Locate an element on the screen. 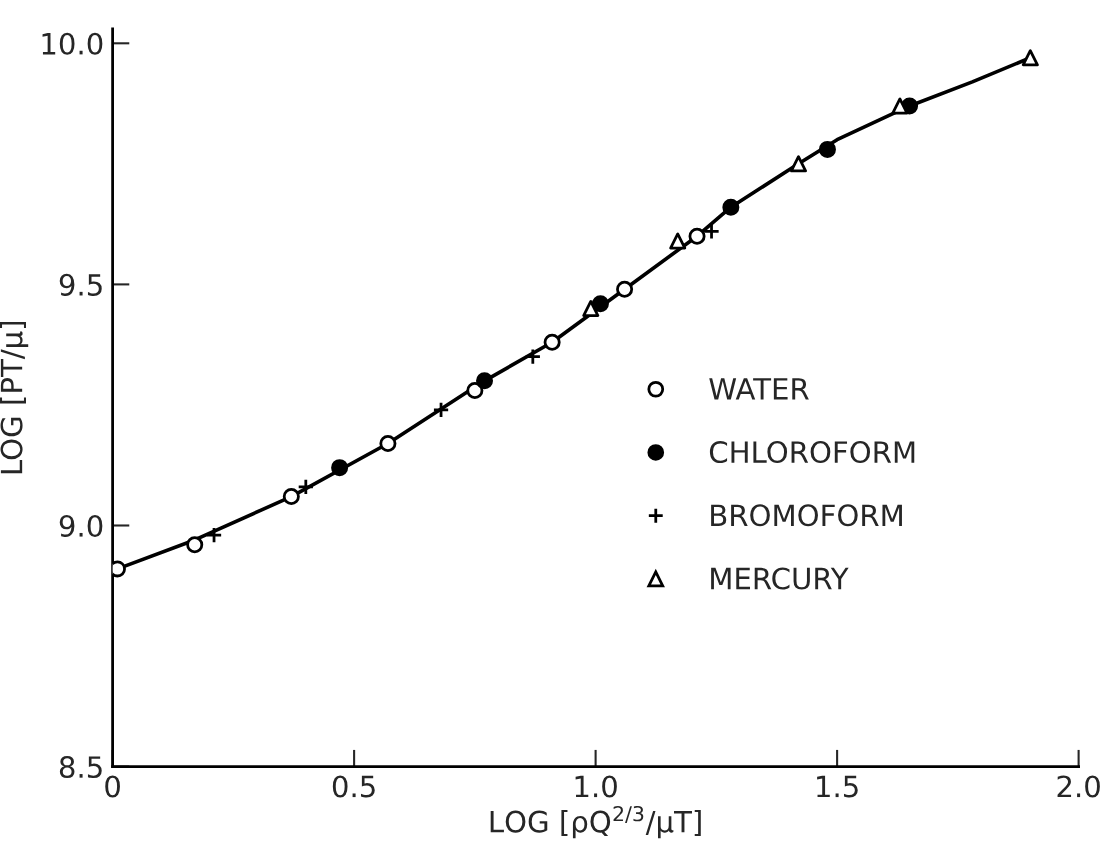 The width and height of the screenshot is (1104, 848). y-axis-title: LOG [PT/μ] is located at coordinates (14, 397).